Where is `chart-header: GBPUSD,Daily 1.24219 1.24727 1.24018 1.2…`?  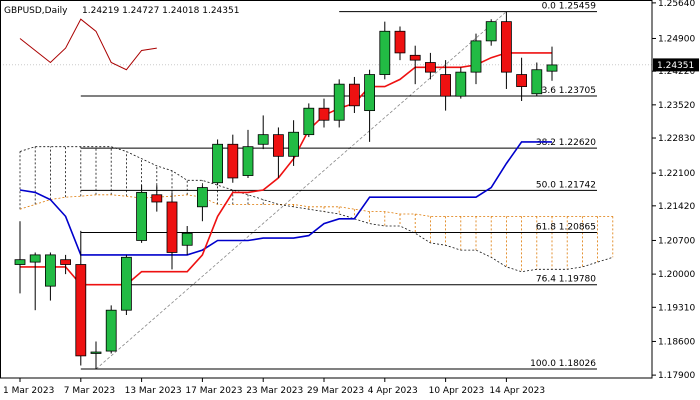
chart-header: GBPUSD,Daily 1.24219 1.24727 1.24018 1.2… is located at coordinates (121, 11).